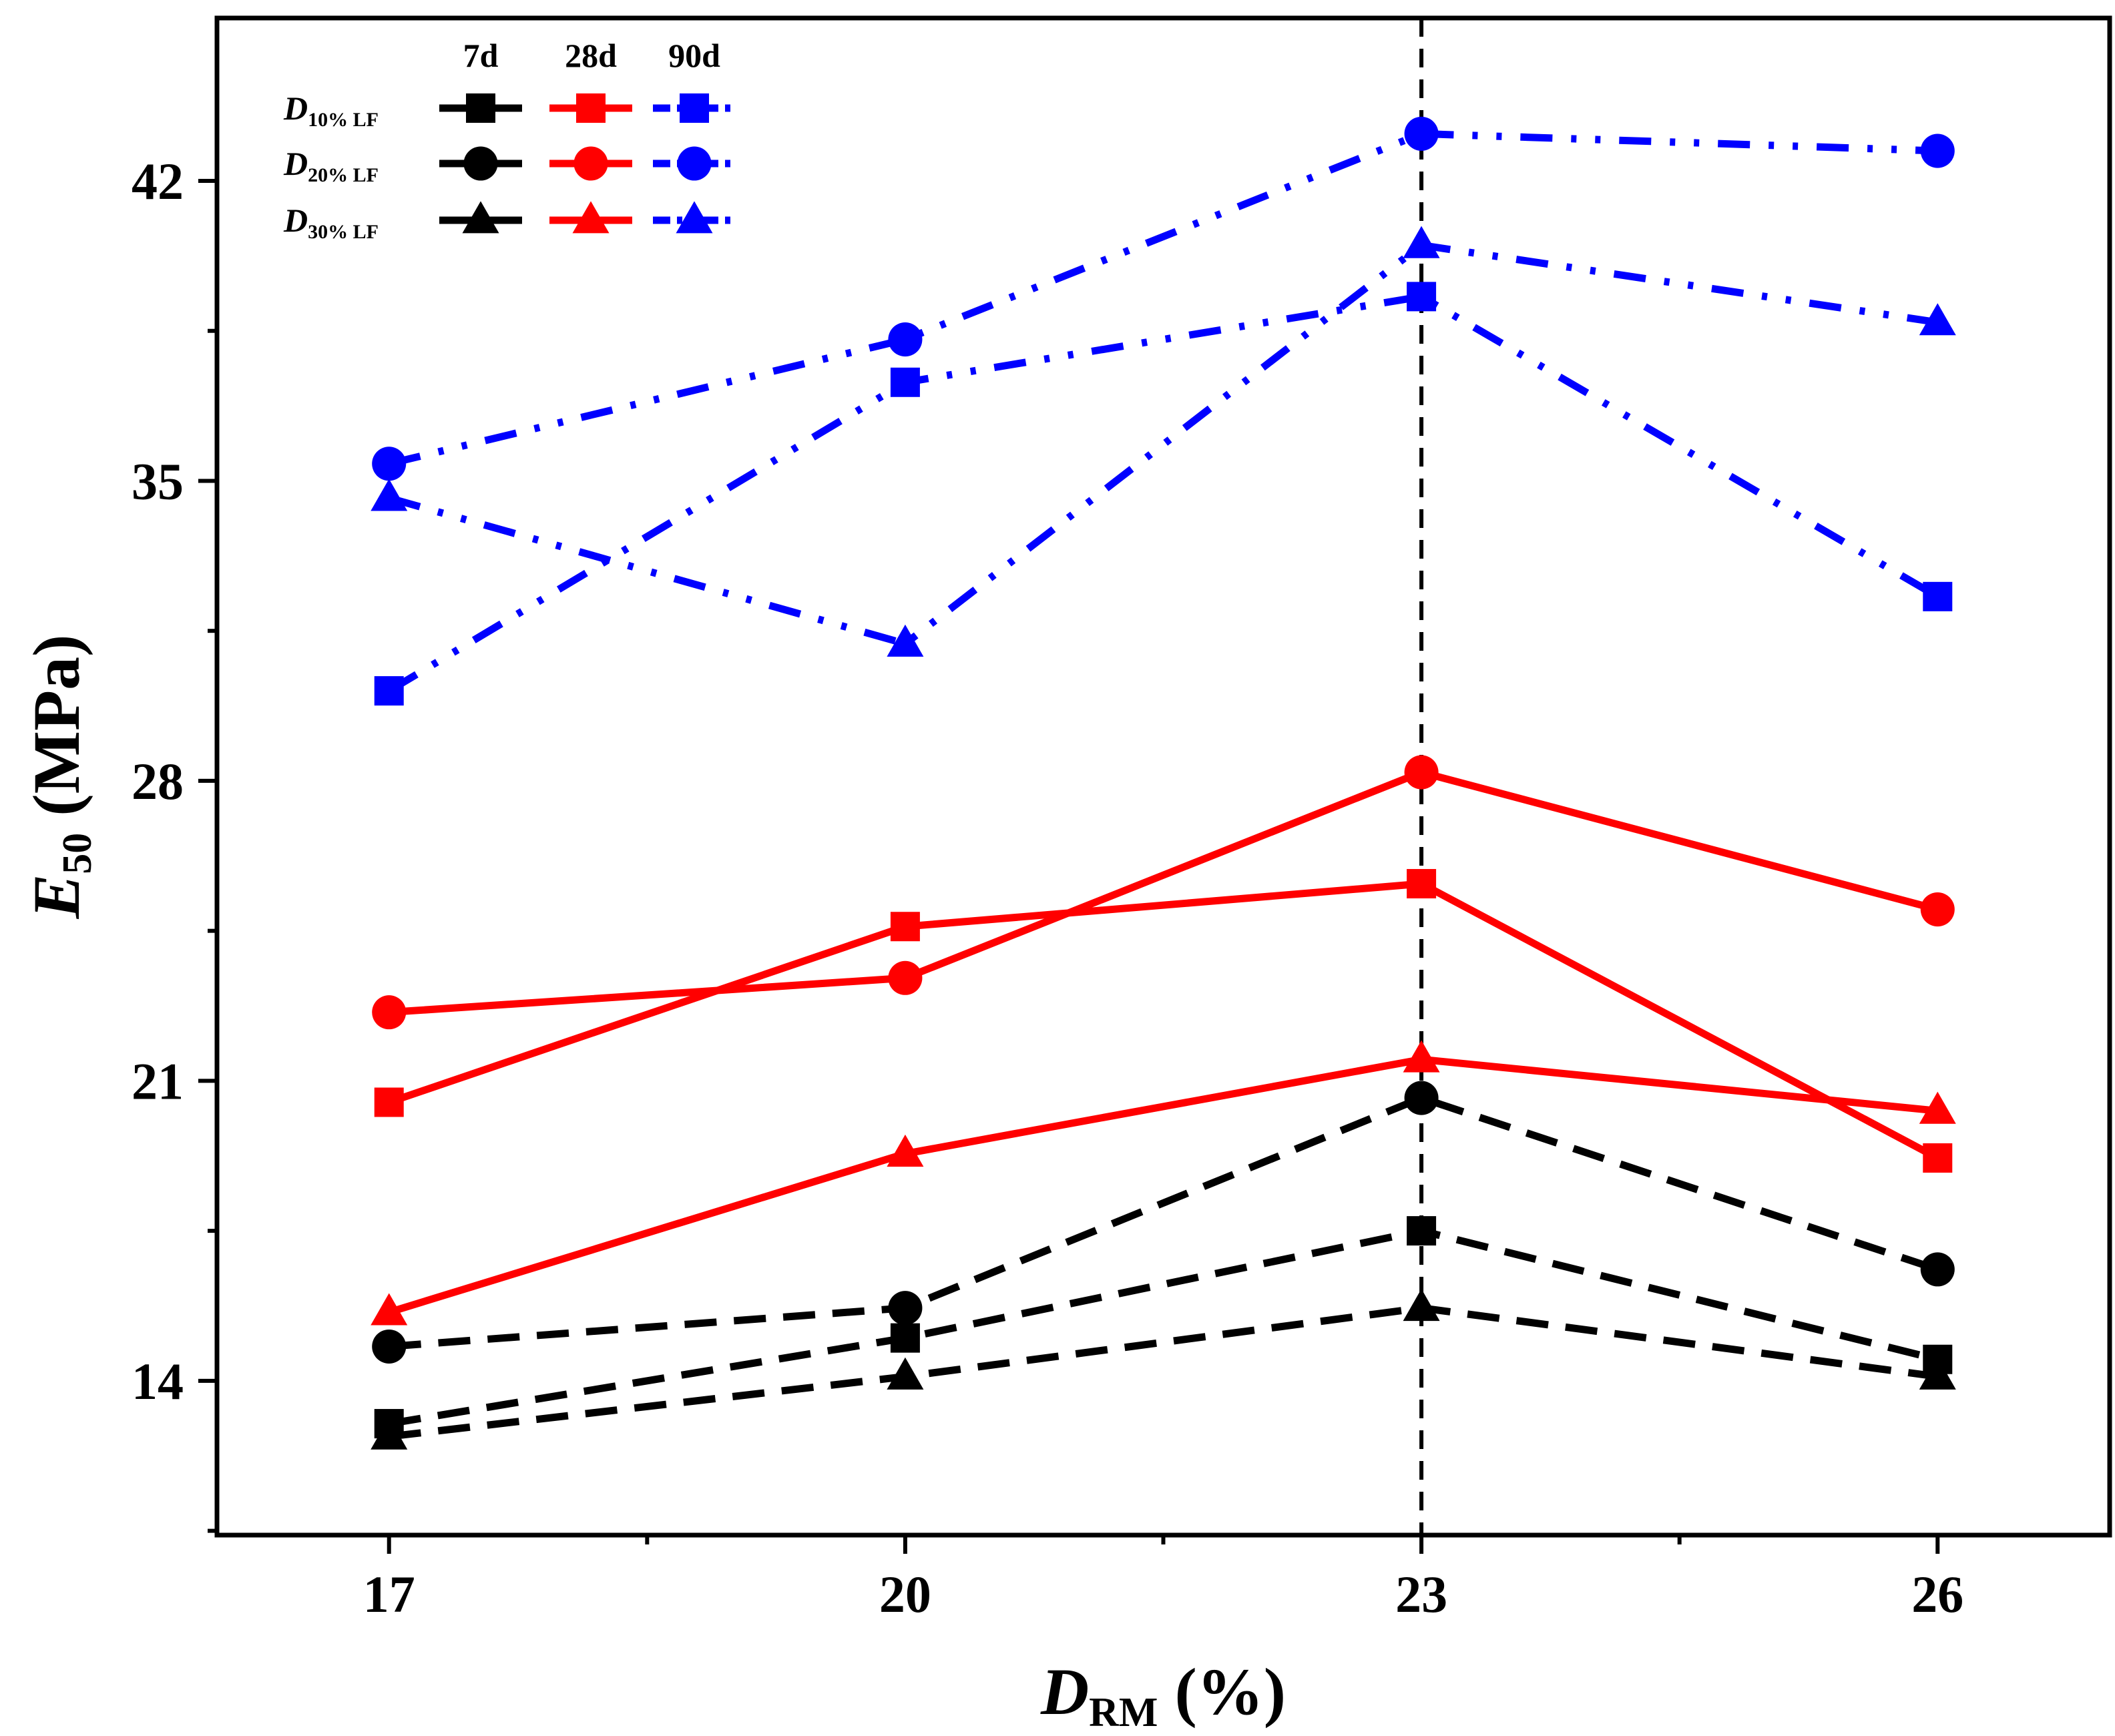 The image size is (2115, 1736). I want to click on series-7d-d30-lf-point-x17, so click(389, 1434).